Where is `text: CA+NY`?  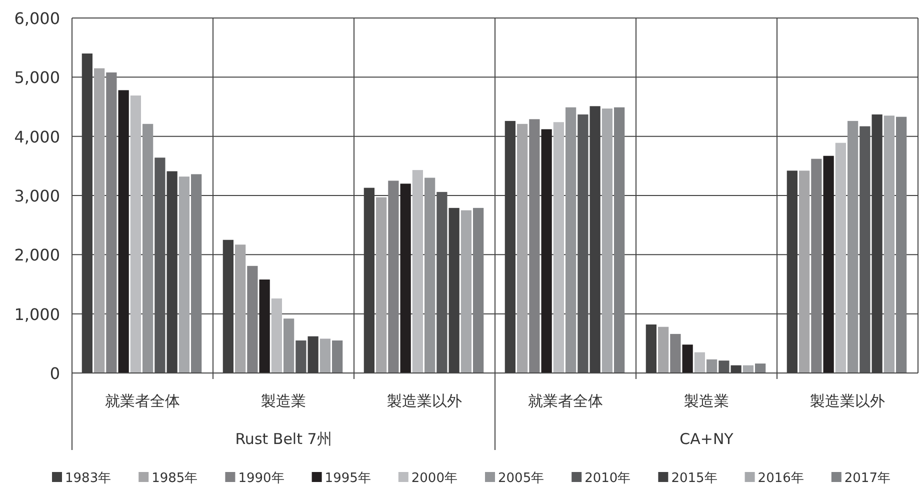 text: CA+NY is located at coordinates (707, 439).